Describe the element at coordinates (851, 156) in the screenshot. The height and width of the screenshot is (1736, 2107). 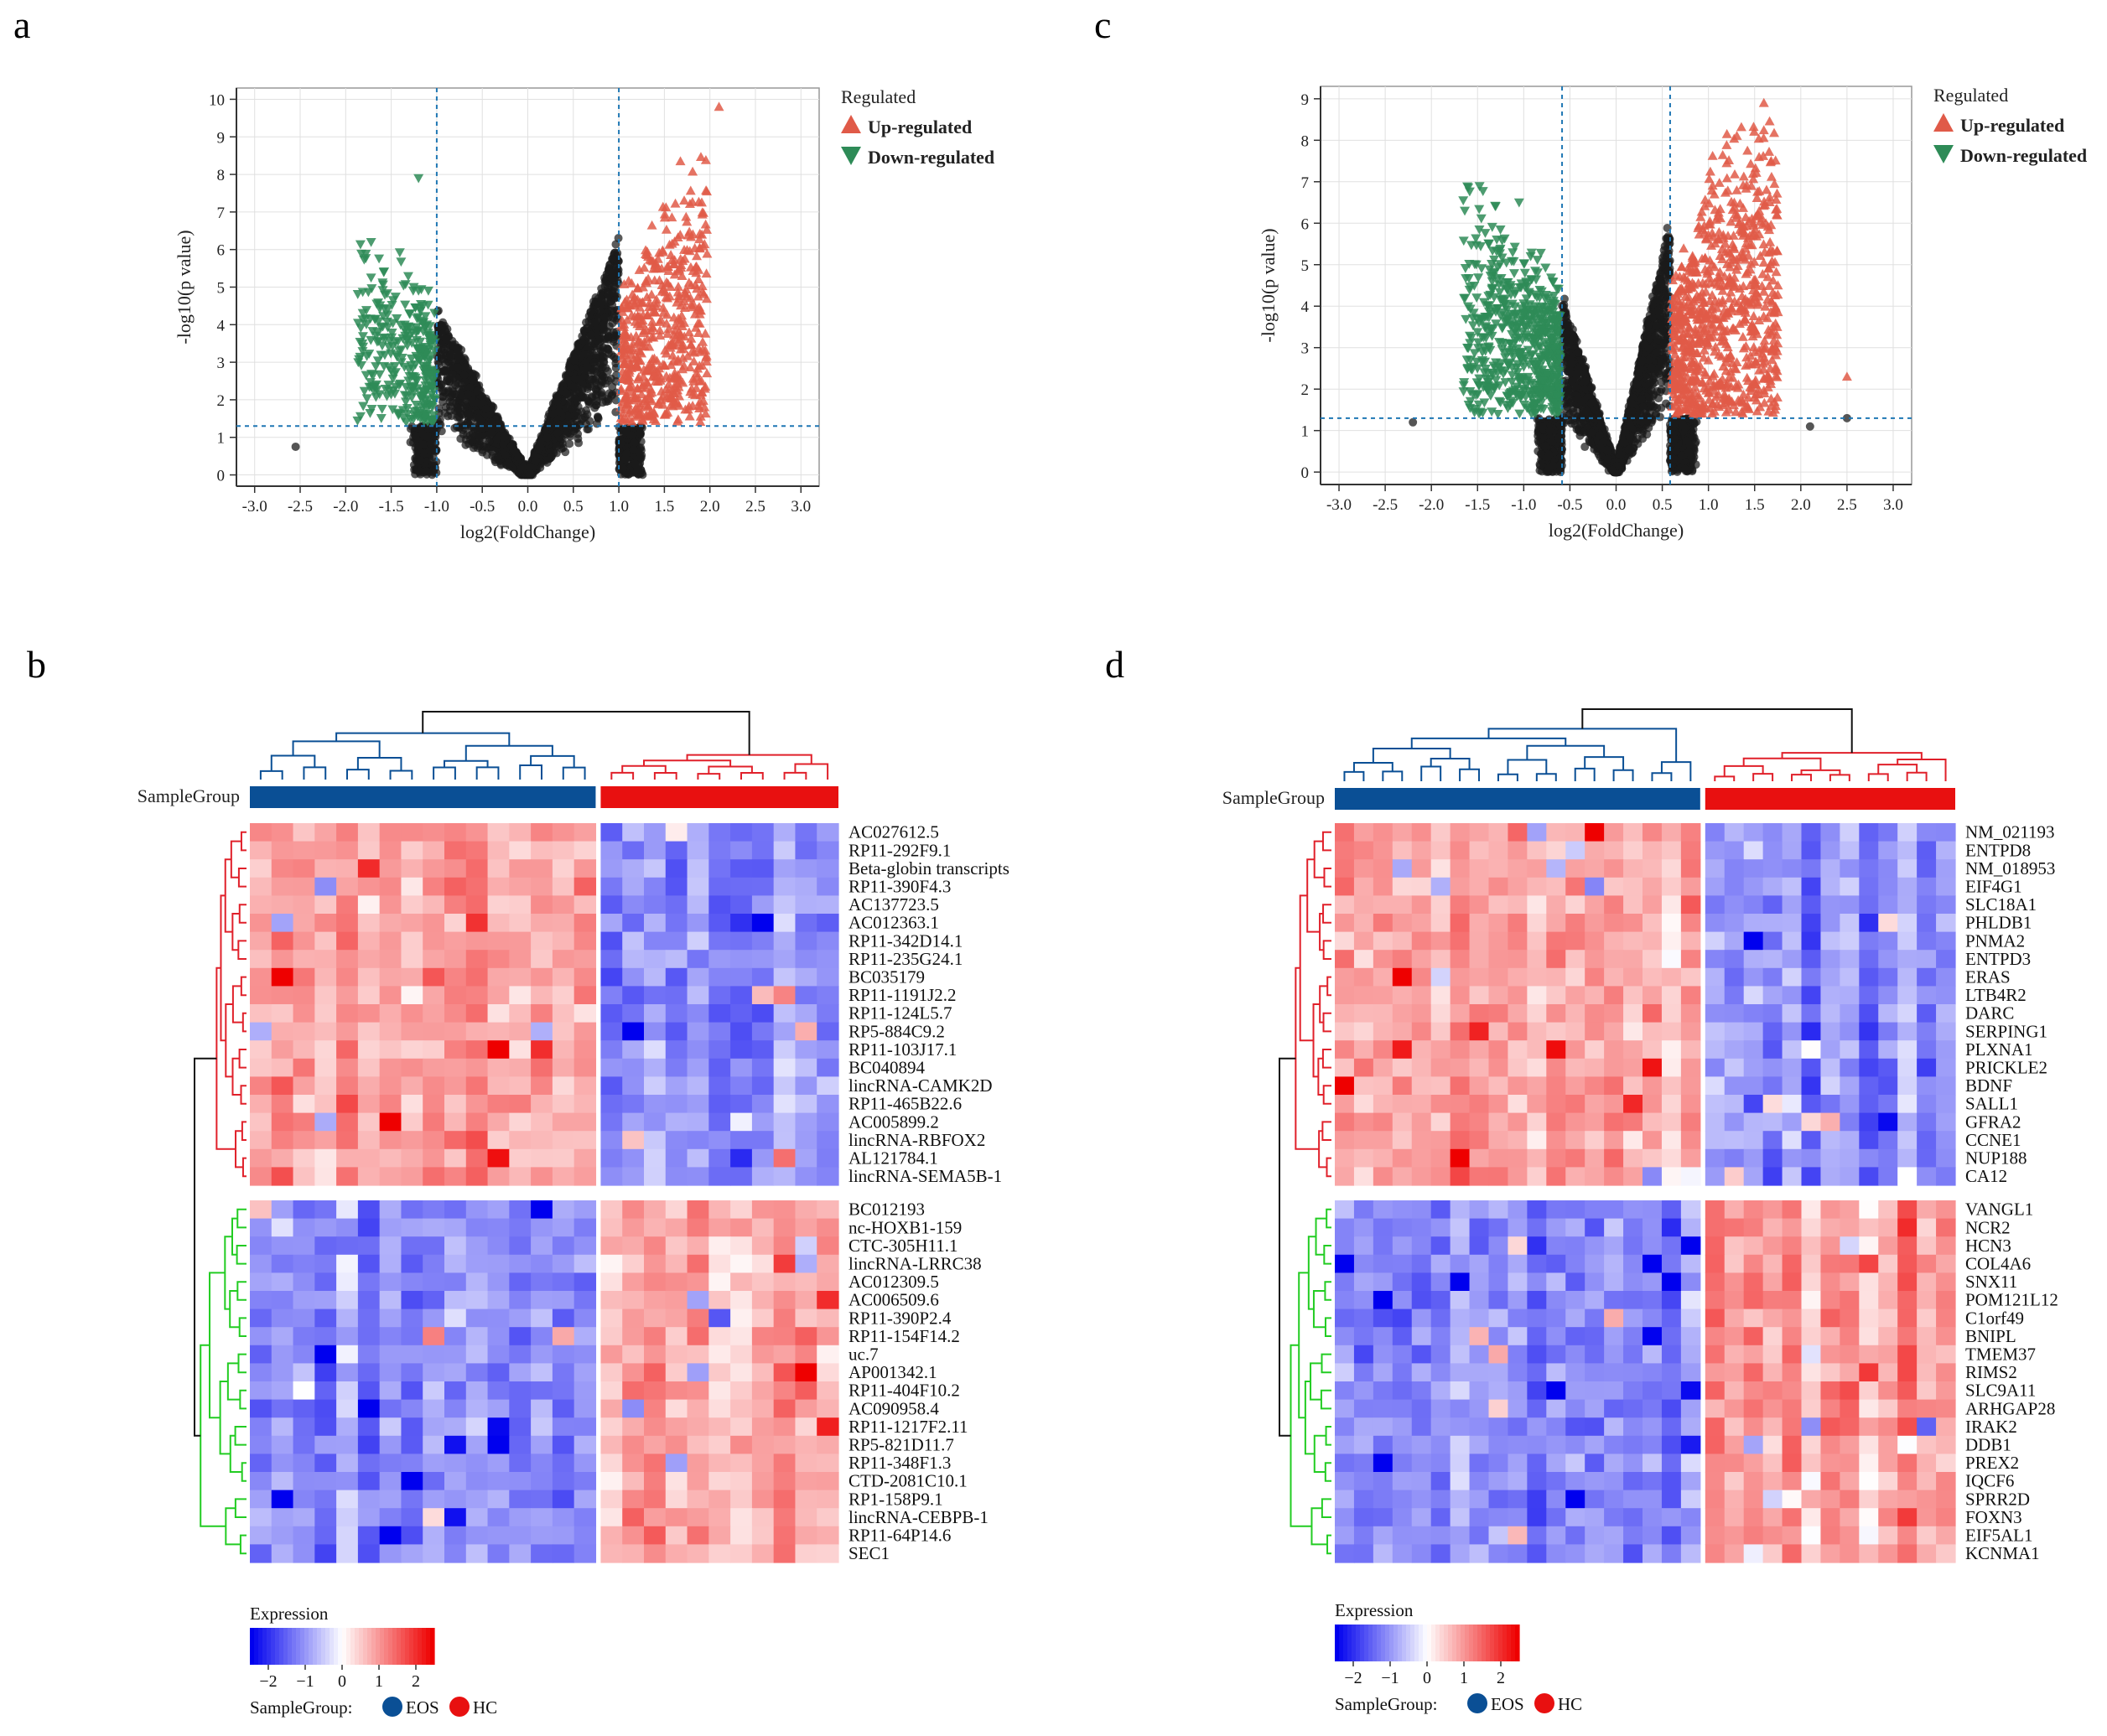
I see `legend-down-icon` at that location.